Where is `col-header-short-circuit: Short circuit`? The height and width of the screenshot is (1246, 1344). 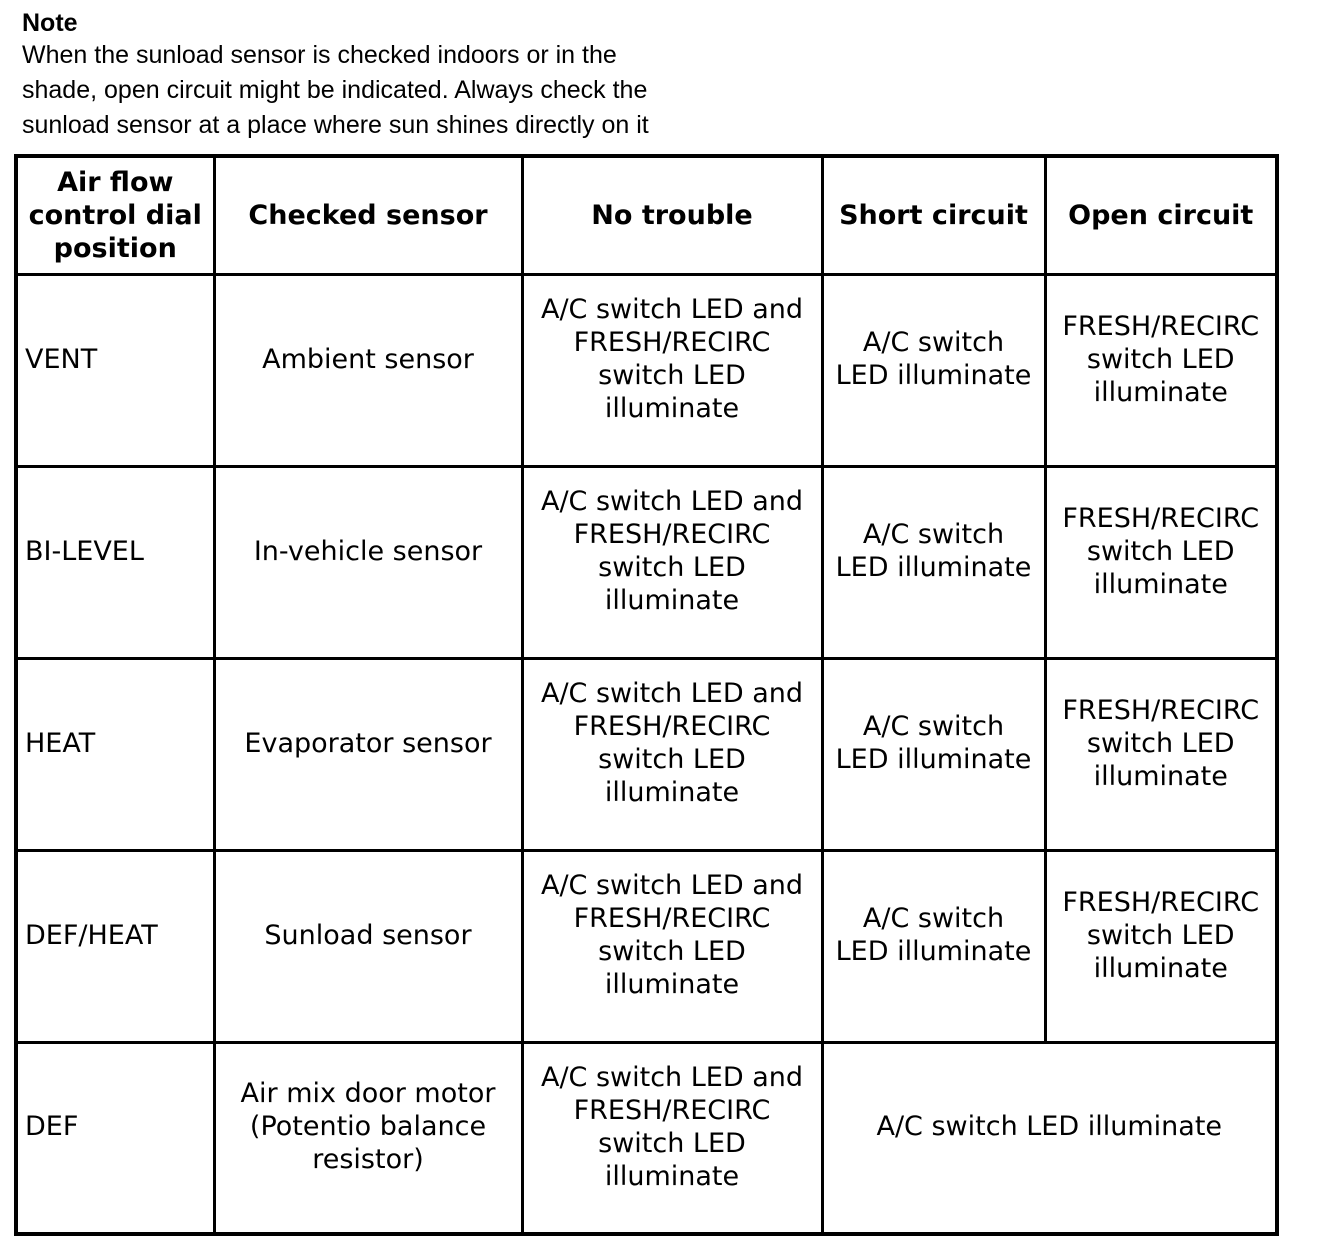 col-header-short-circuit: Short circuit is located at coordinates (933, 215).